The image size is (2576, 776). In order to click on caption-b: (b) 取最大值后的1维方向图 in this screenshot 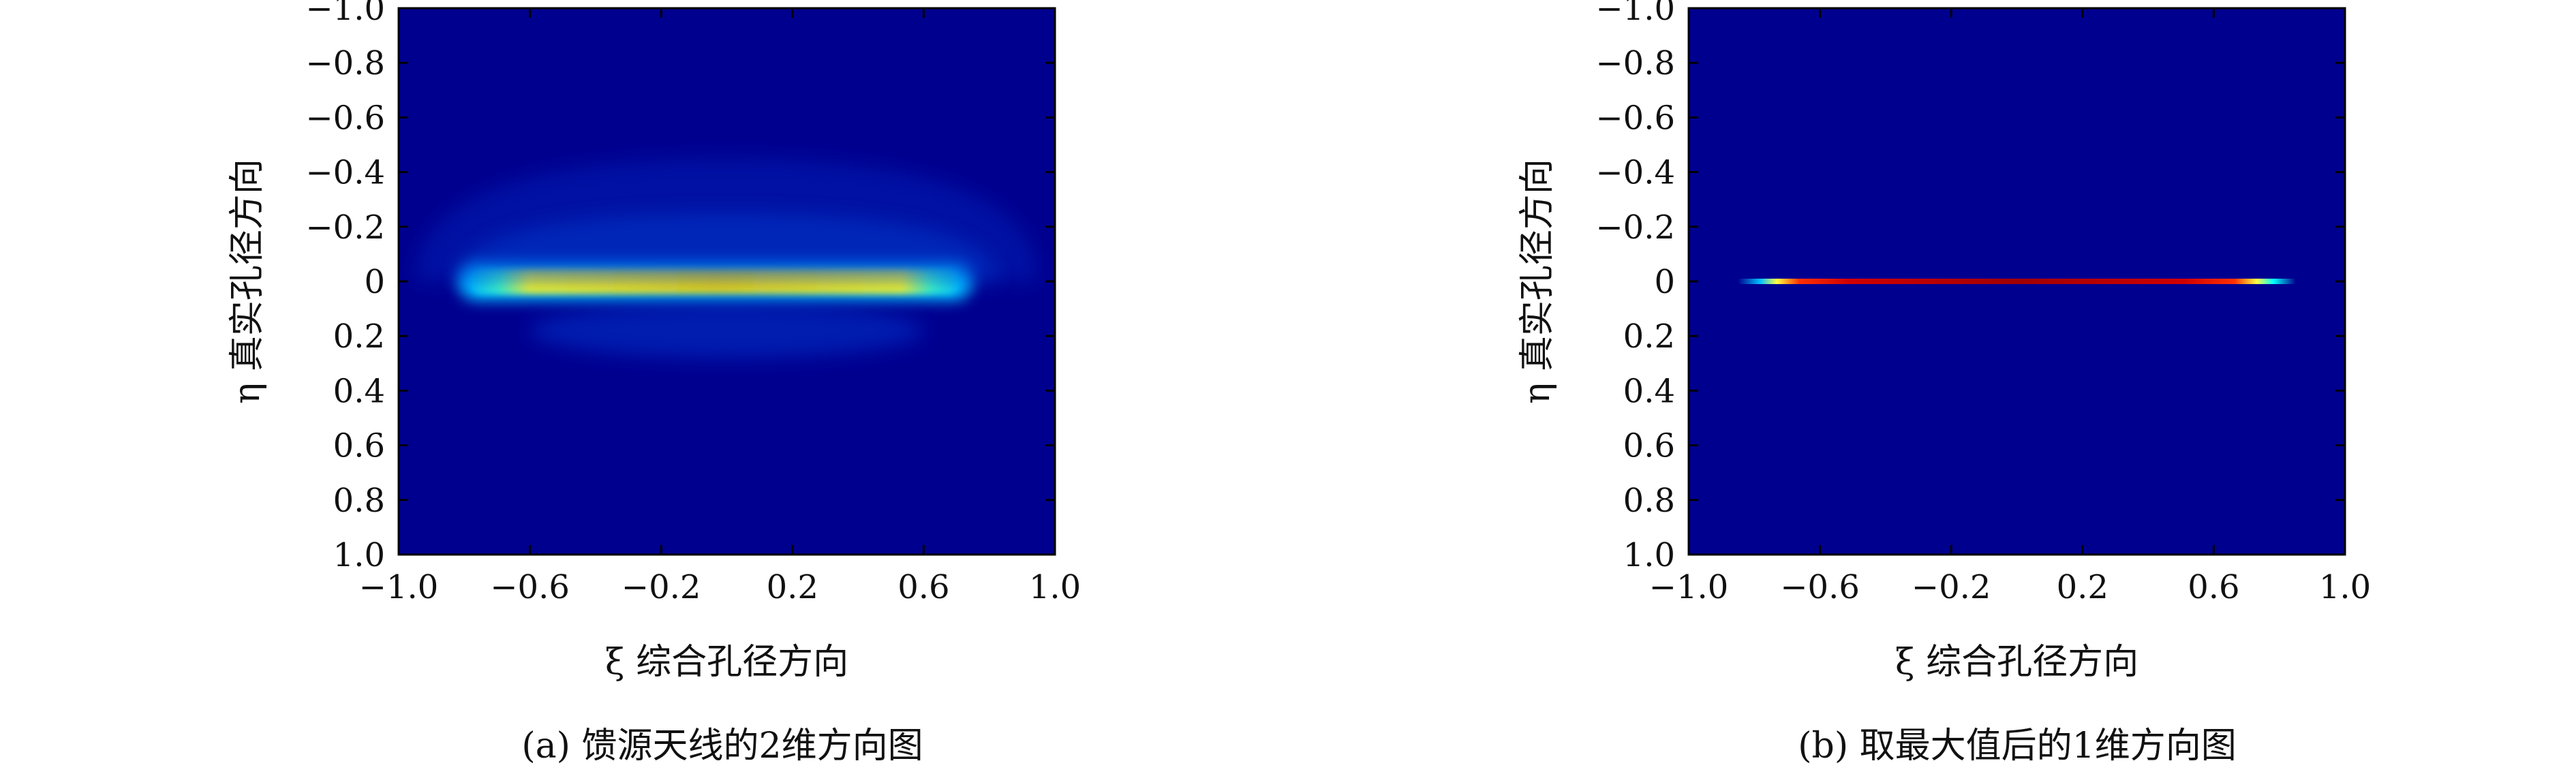, I will do `click(2017, 746)`.